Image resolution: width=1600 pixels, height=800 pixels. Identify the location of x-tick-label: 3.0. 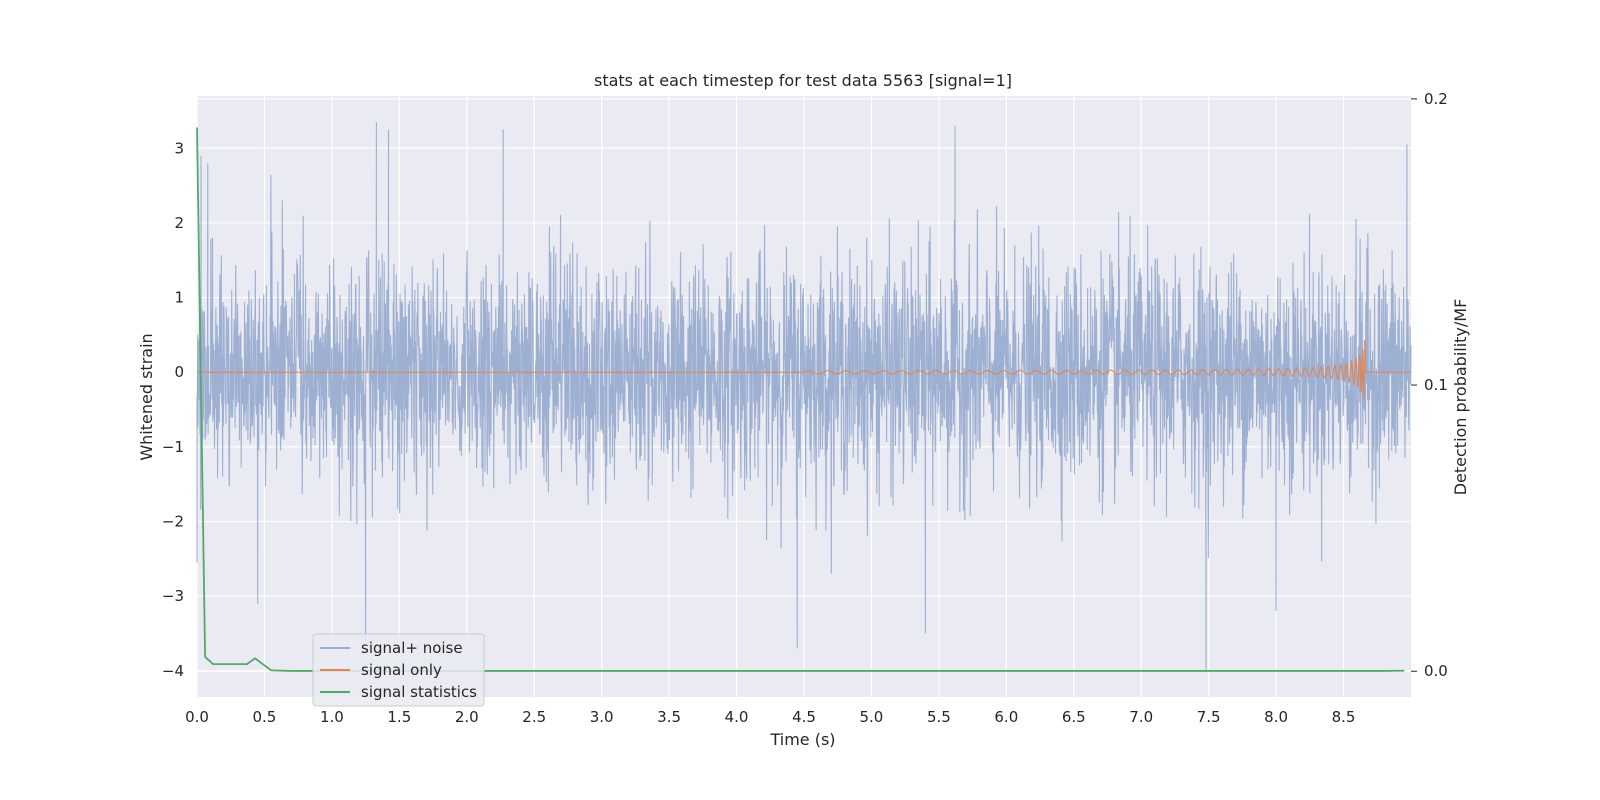
(602, 717).